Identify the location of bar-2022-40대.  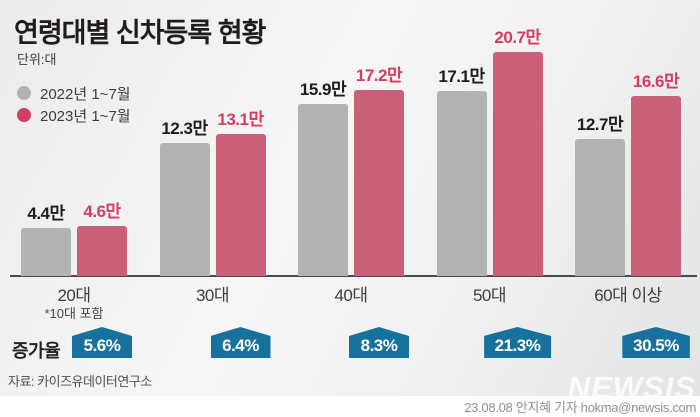
(323, 190).